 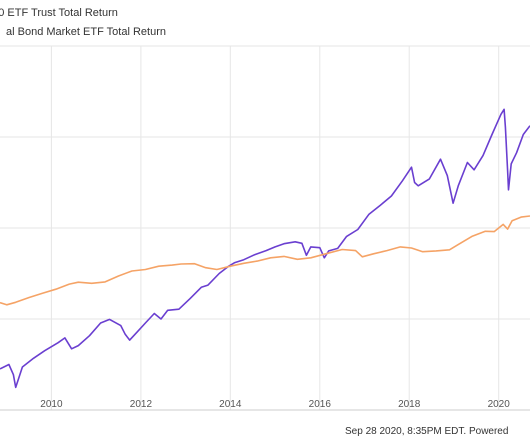 I want to click on legend-item-bnd: al Bond Market ETF Total Return, so click(x=83, y=32).